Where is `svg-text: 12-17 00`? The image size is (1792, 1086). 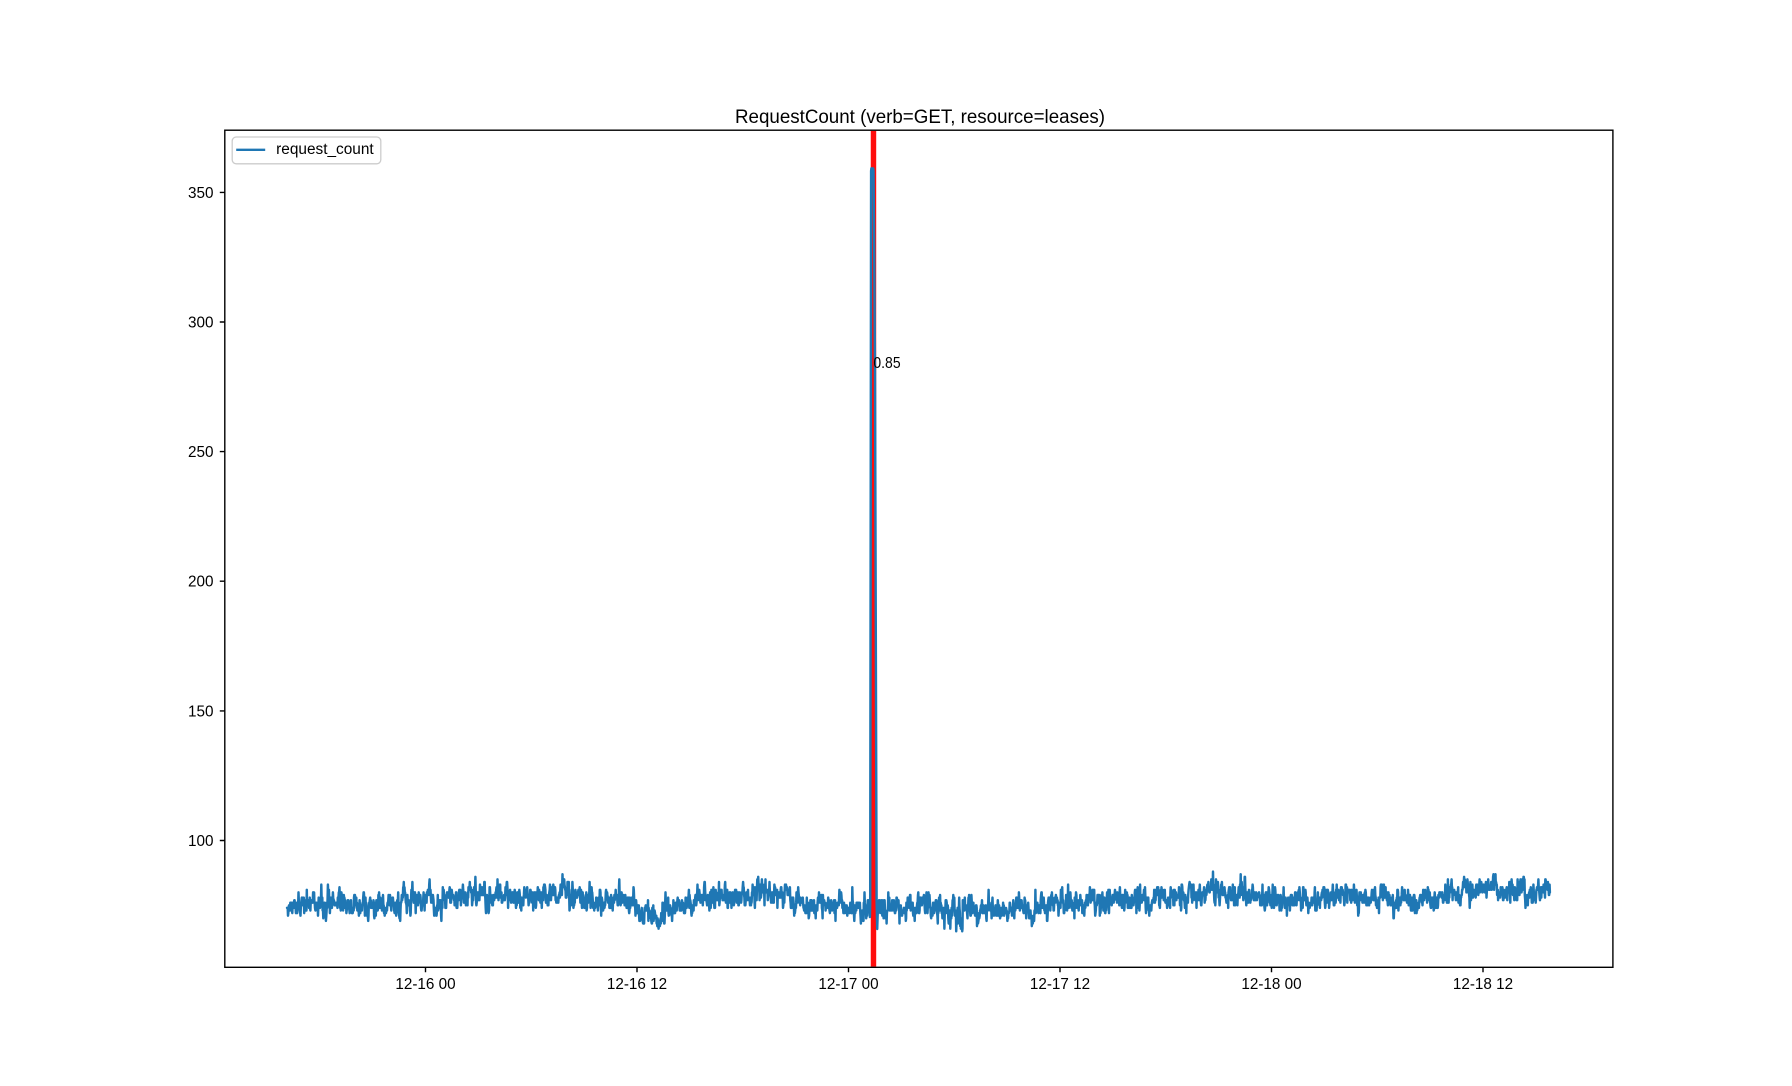
svg-text: 12-17 00 is located at coordinates (848, 984).